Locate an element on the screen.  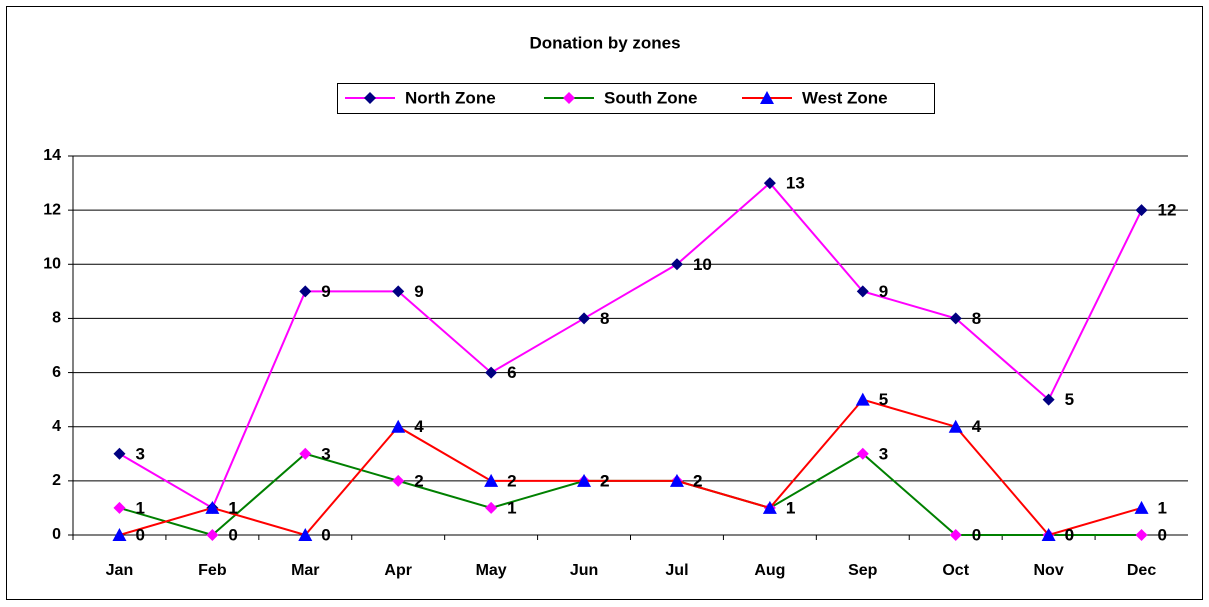
y-tick-label: 0 is located at coordinates (56, 534).